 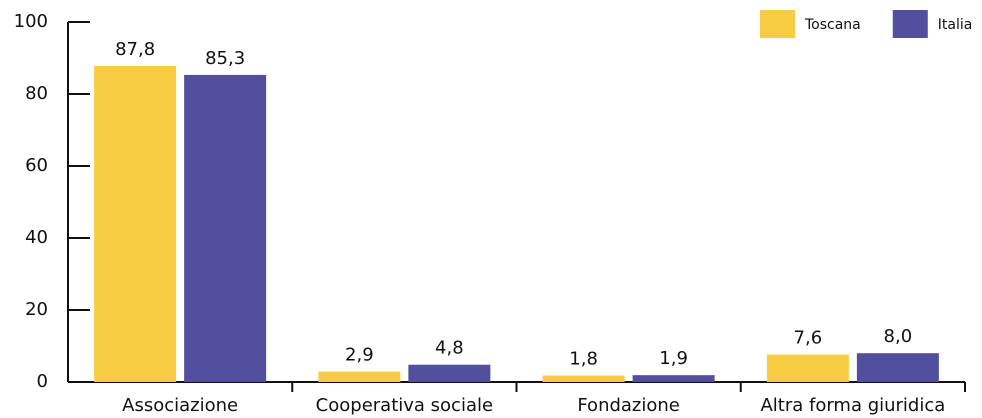 I want to click on value-label: 1,9, so click(x=673, y=358).